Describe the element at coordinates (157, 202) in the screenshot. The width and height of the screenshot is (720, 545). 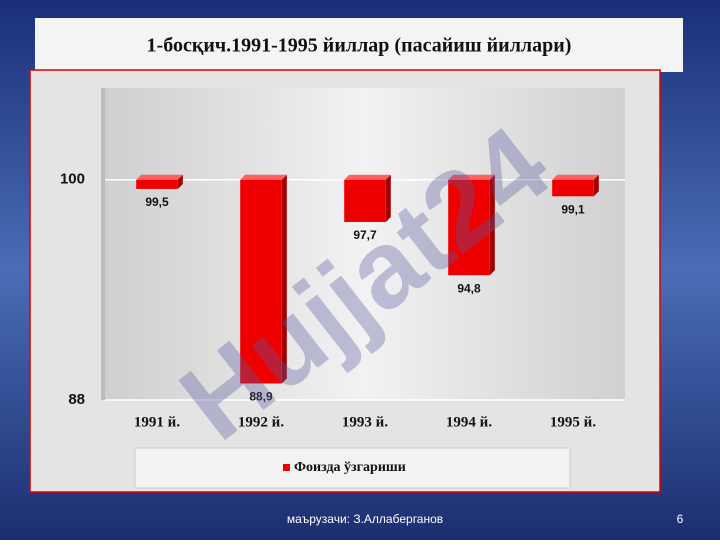
I see `value-label: 99,5` at that location.